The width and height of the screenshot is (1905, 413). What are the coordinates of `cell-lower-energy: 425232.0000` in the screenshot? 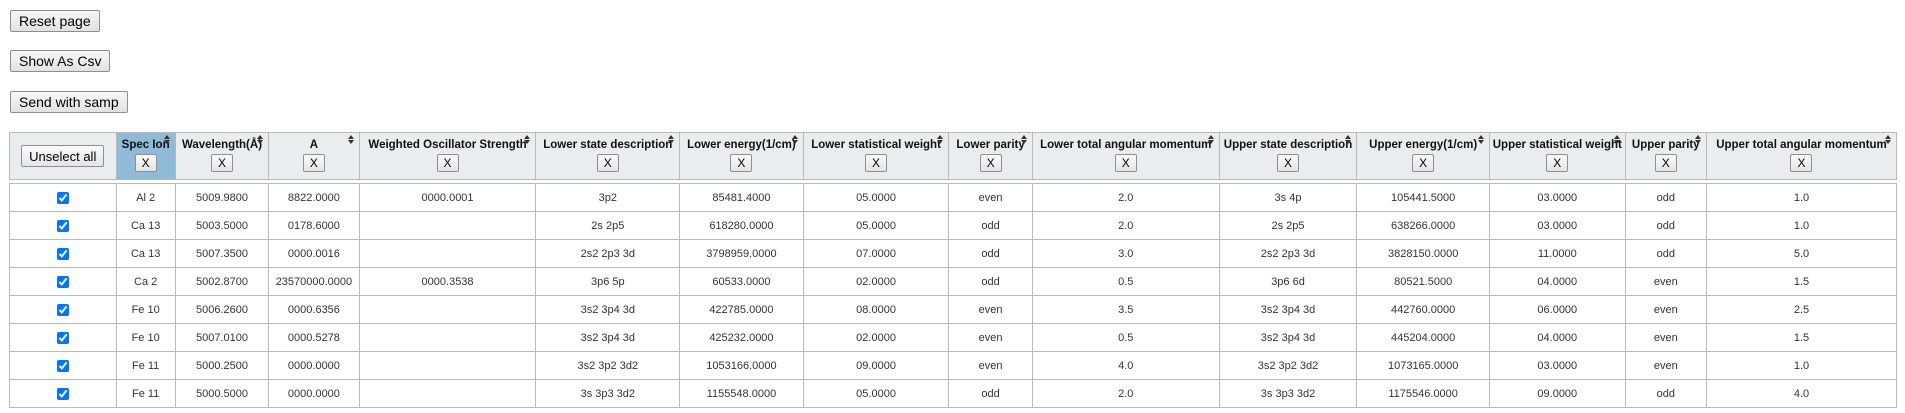 It's located at (741, 337).